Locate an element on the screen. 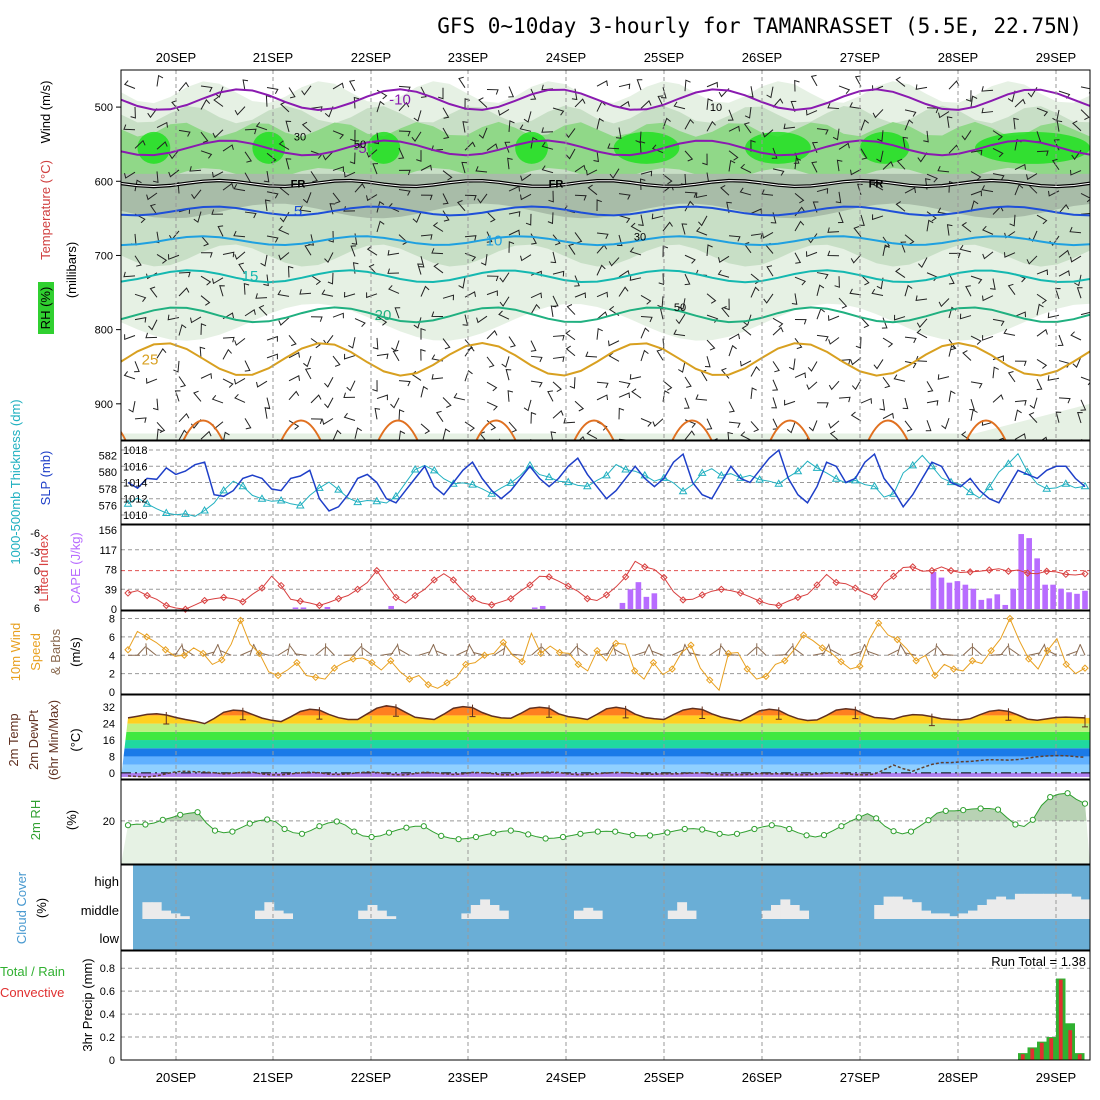 Image resolution: width=1100 pixels, height=1100 pixels. temperature-band is located at coordinates (605, 760).